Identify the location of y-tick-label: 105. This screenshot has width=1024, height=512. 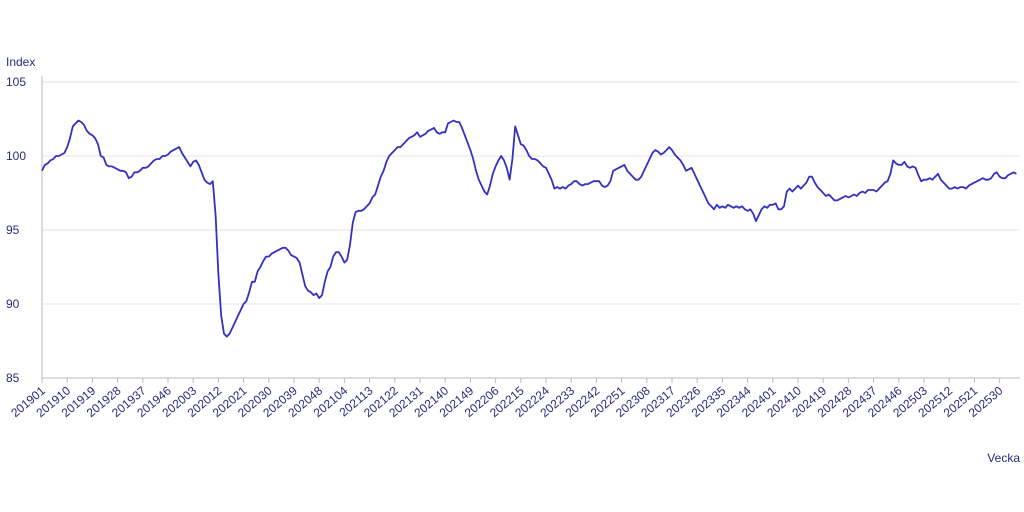
(16, 82).